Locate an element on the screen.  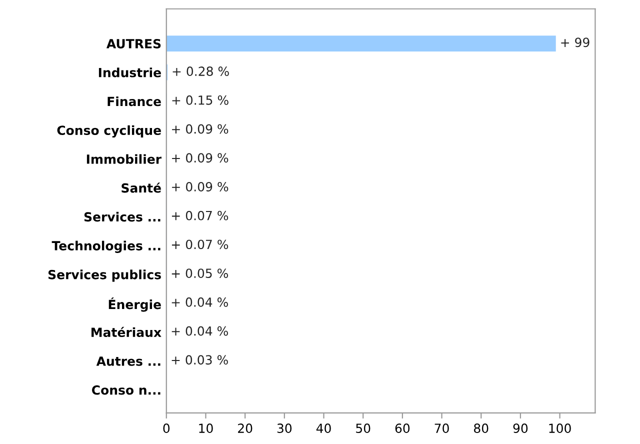
y-tick-label: Immobilier is located at coordinates (124, 159).